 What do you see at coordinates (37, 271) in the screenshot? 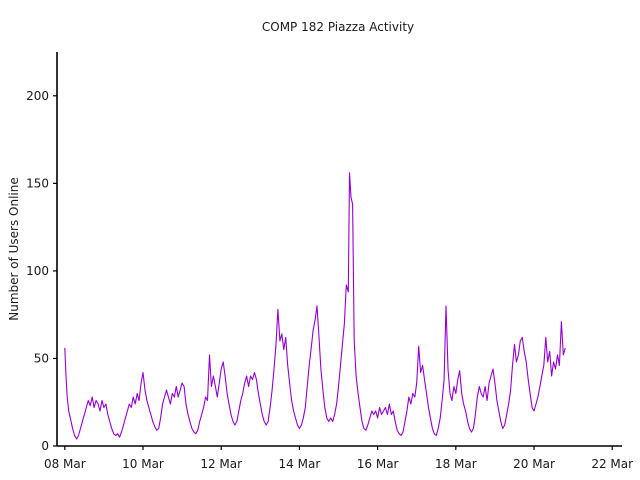
I see `y-tick-label: 100` at bounding box center [37, 271].